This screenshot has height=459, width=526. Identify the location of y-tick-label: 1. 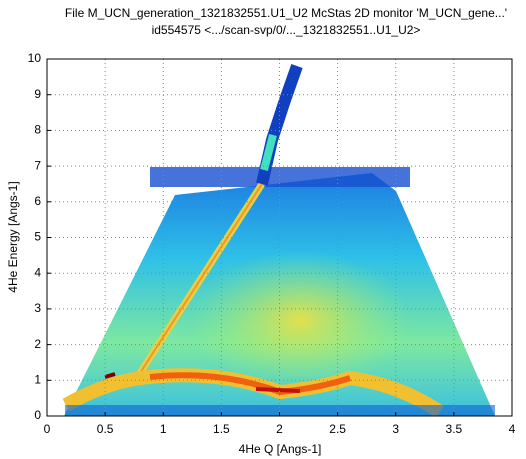
(37, 379).